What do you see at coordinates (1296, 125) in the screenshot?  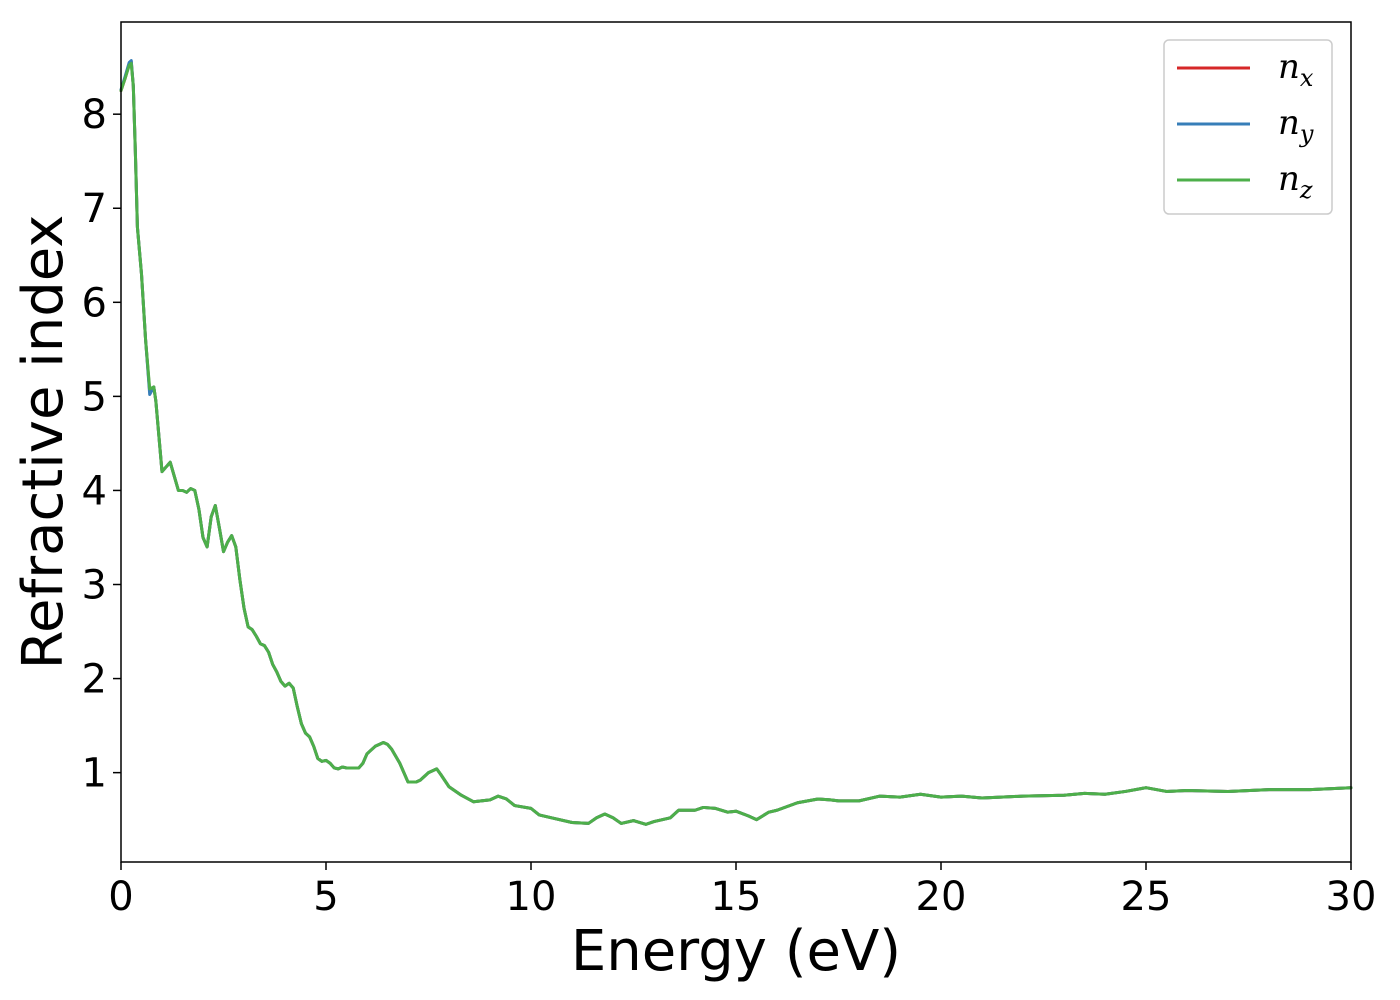 I see `legend-label-y: ny` at bounding box center [1296, 125].